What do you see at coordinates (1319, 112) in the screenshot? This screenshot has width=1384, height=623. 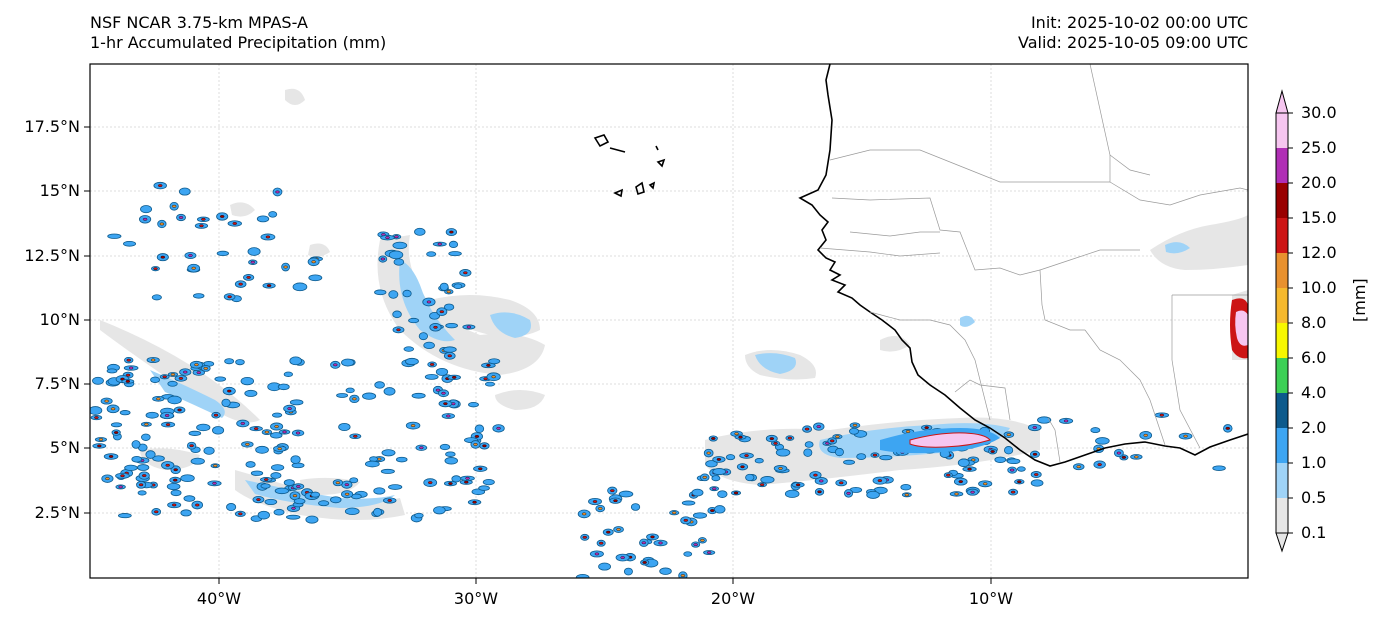 I see `cb-tick-30: 30.0` at bounding box center [1319, 112].